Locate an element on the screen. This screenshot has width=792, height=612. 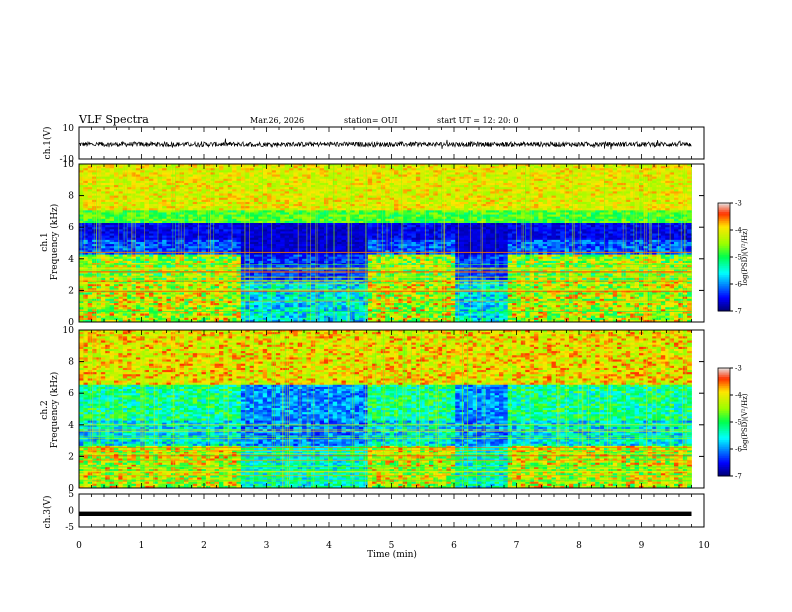
x-tick-label: 6 is located at coordinates (454, 546).